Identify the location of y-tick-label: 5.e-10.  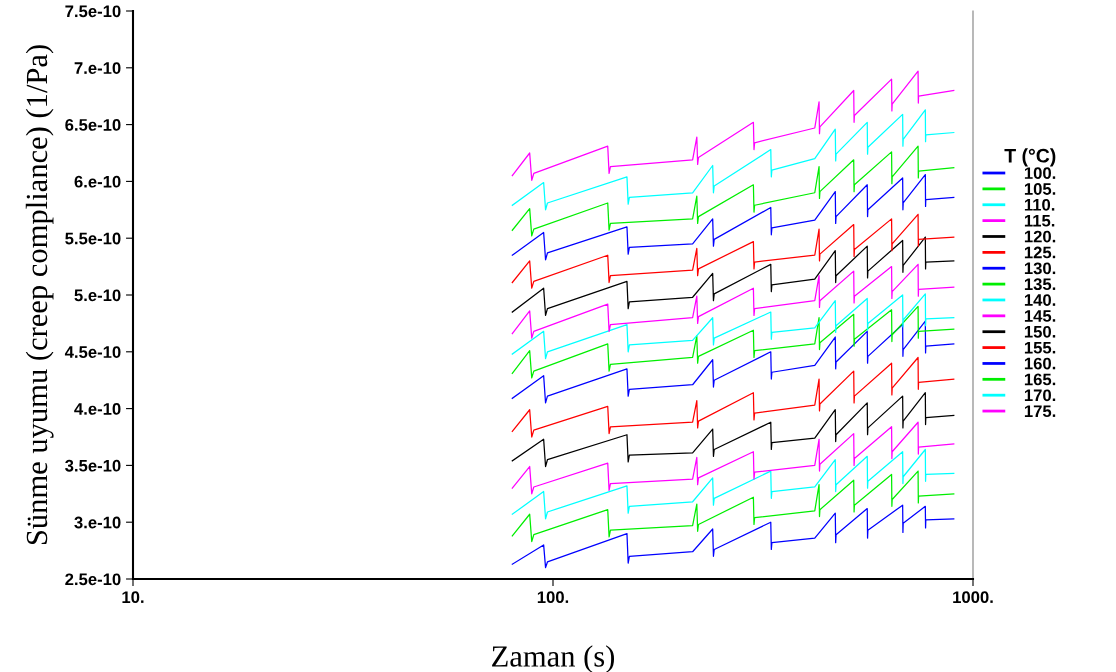
(97, 295).